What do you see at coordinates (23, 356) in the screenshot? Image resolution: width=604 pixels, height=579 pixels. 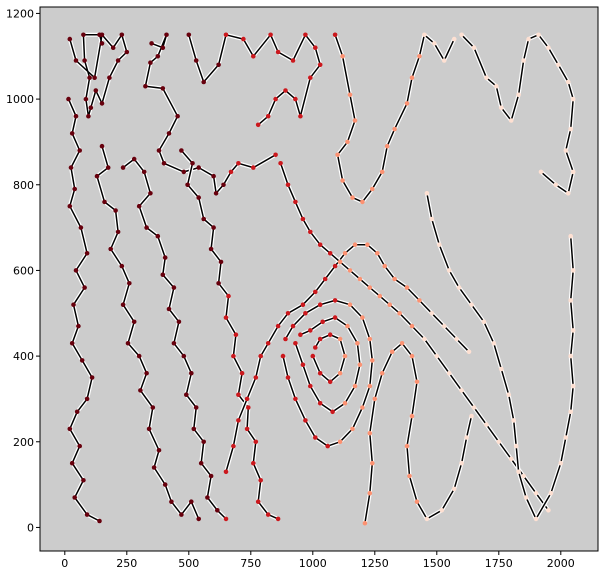 I see `y-tick-label: 400` at bounding box center [23, 356].